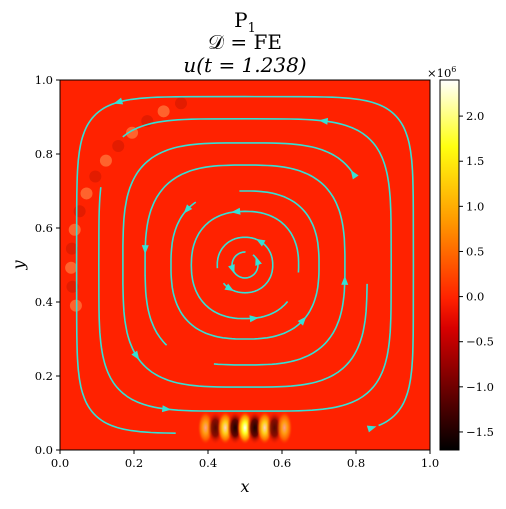 This screenshot has height=509, width=506. I want to click on colorbar-multiplier: ×106, so click(441, 72).